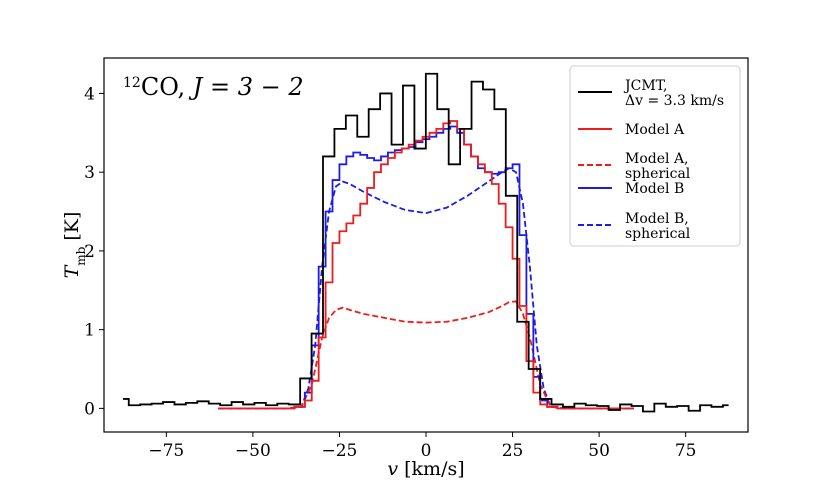  What do you see at coordinates (645, 86) in the screenshot?
I see `legend-label: JCMT,` at bounding box center [645, 86].